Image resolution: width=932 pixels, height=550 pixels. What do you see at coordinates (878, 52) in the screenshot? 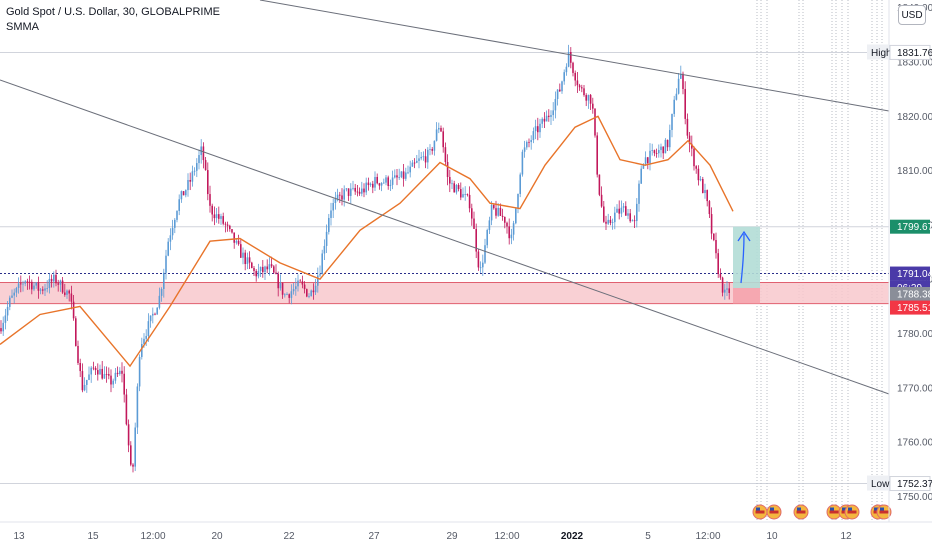
I see `high-label-bg` at bounding box center [878, 52].